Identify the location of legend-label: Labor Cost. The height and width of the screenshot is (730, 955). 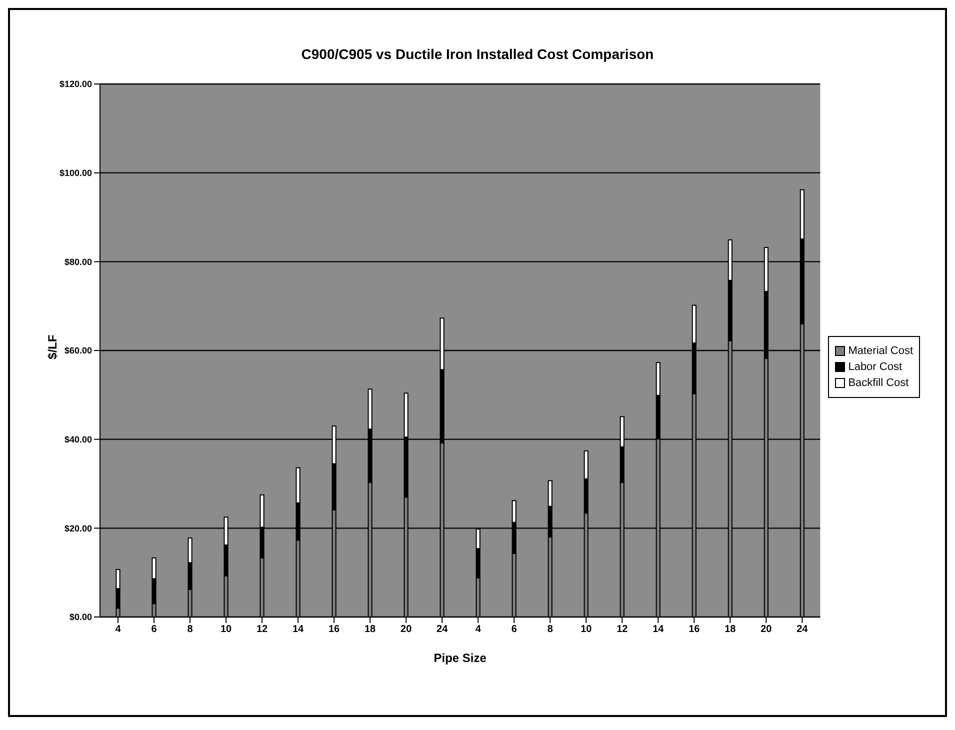
(875, 367).